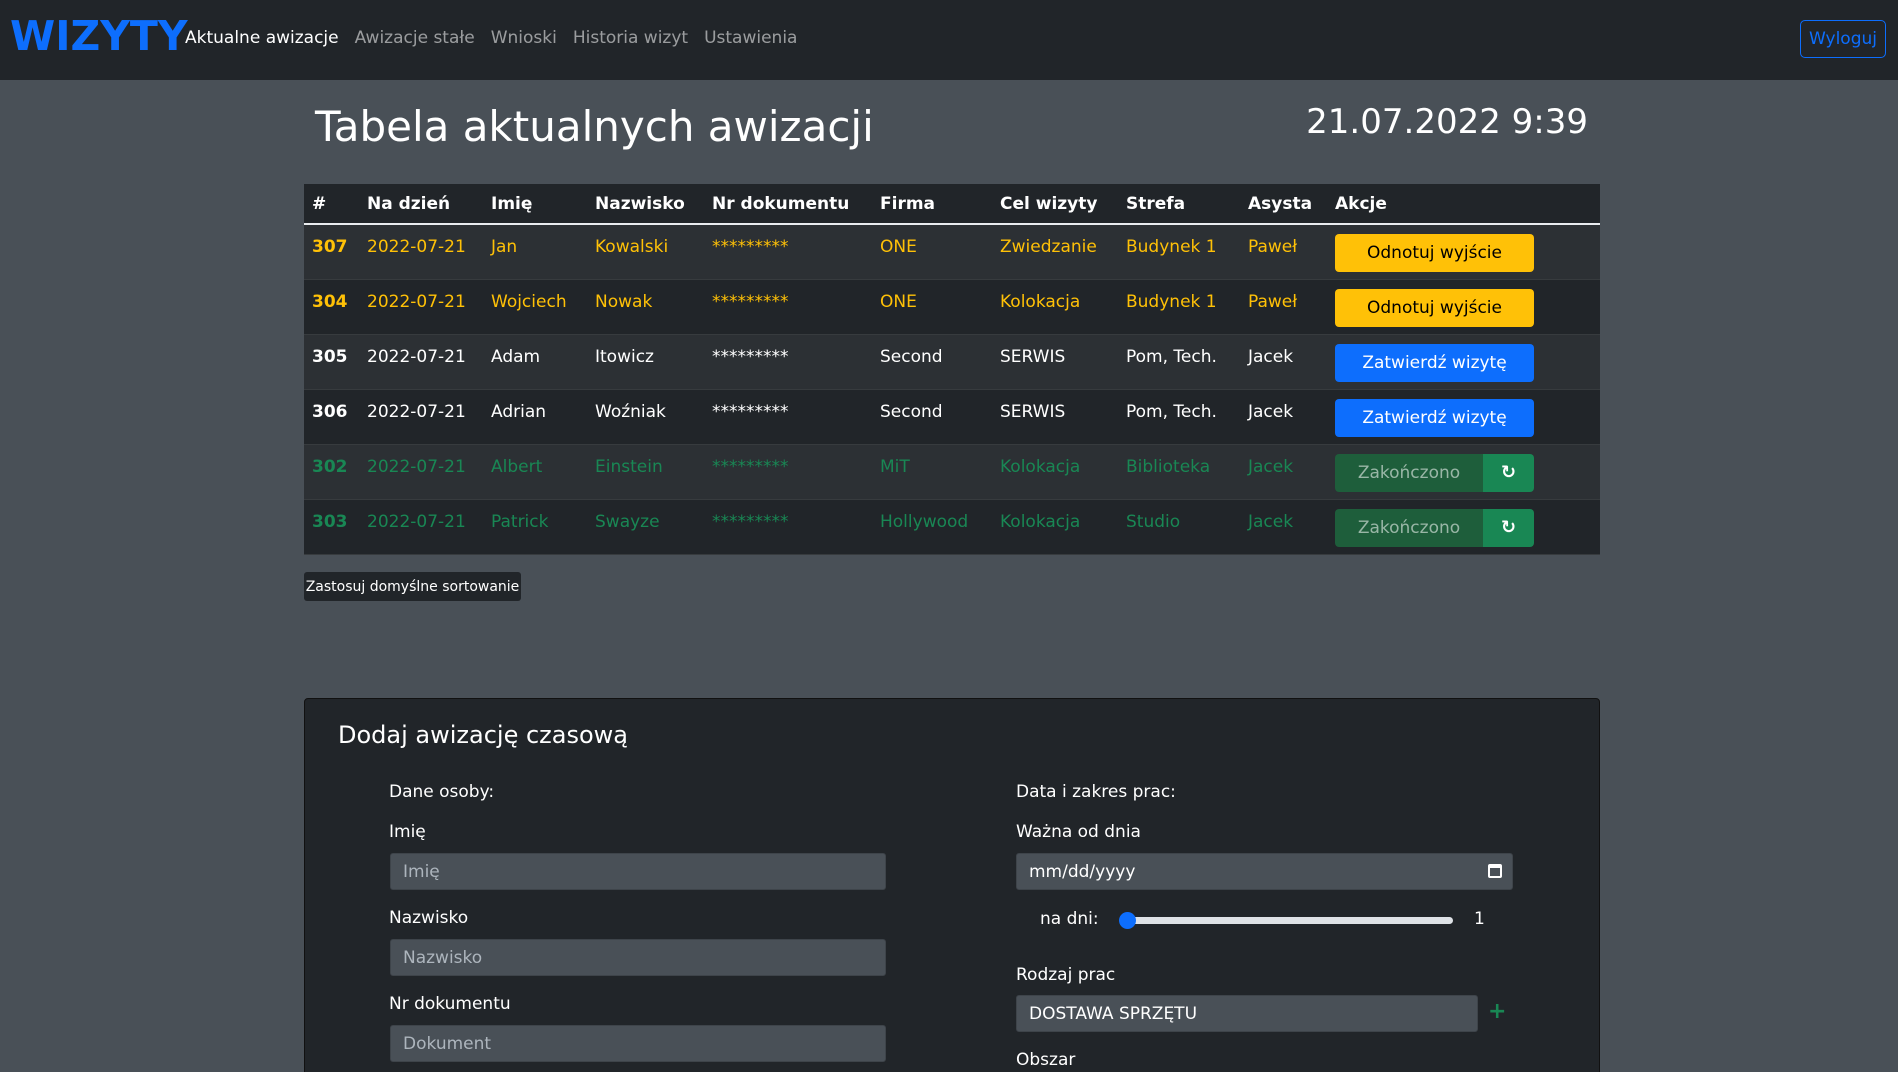 This screenshot has height=1072, width=1898. I want to click on cell-id: 303, so click(330, 521).